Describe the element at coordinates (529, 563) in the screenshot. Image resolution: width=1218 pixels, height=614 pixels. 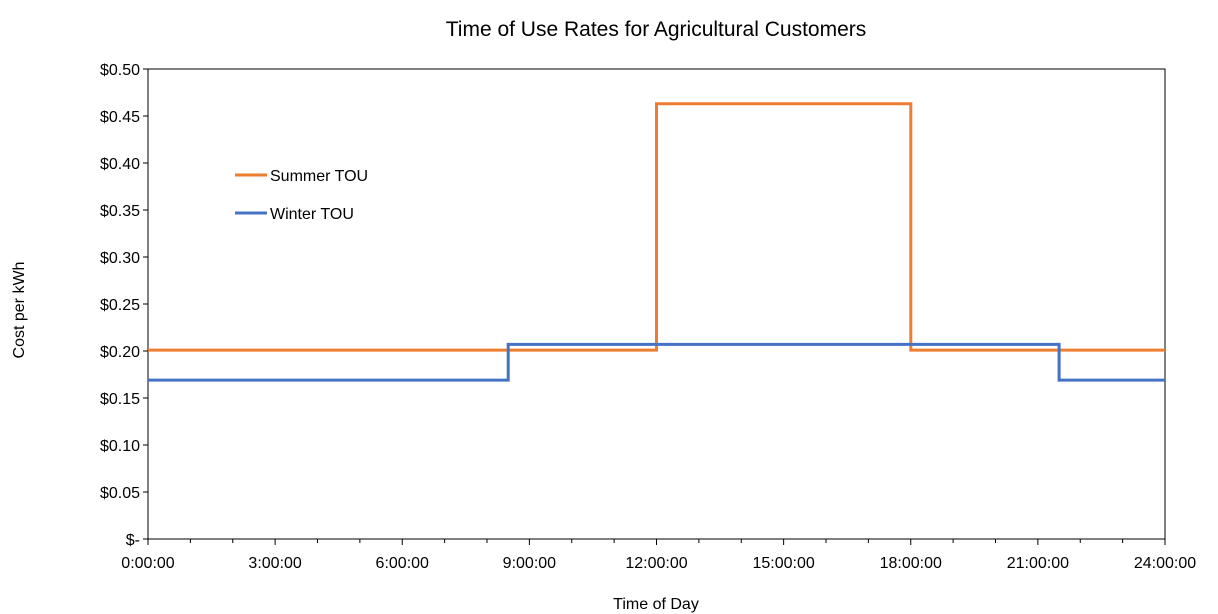
I see `x-tick-label: 9:00:00` at that location.